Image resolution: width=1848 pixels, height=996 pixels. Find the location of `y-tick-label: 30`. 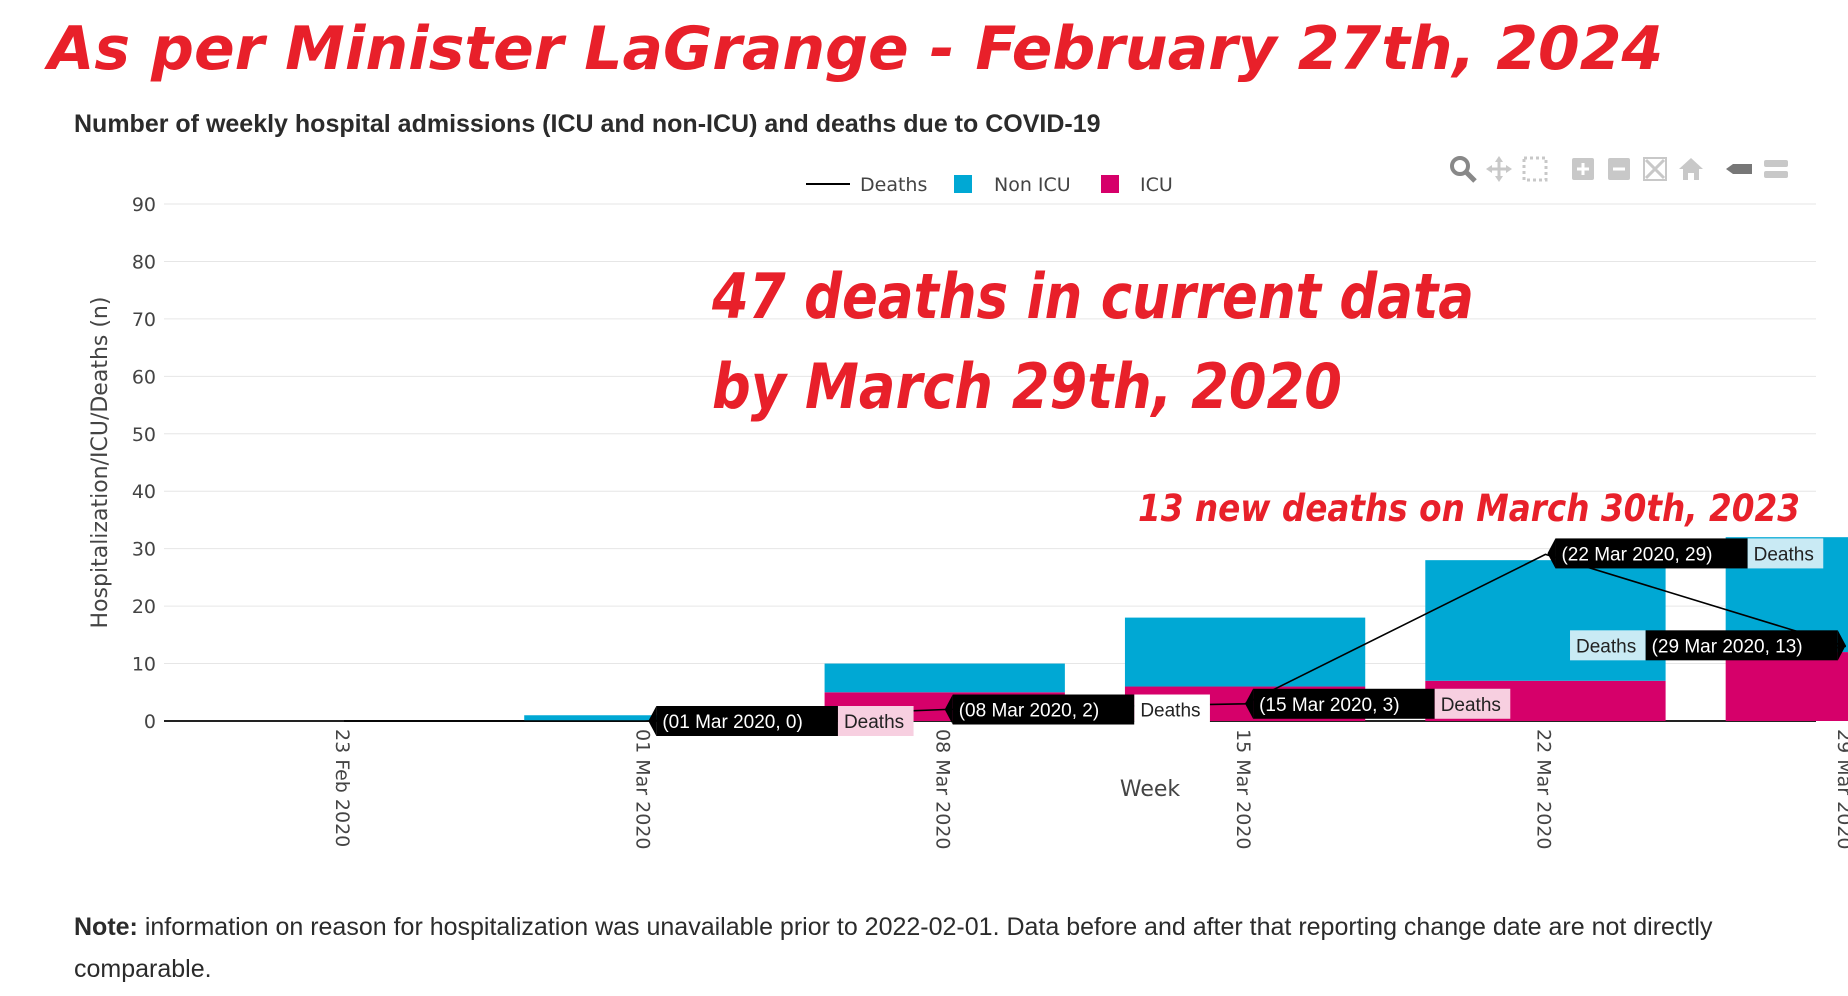

y-tick-label: 30 is located at coordinates (144, 550).